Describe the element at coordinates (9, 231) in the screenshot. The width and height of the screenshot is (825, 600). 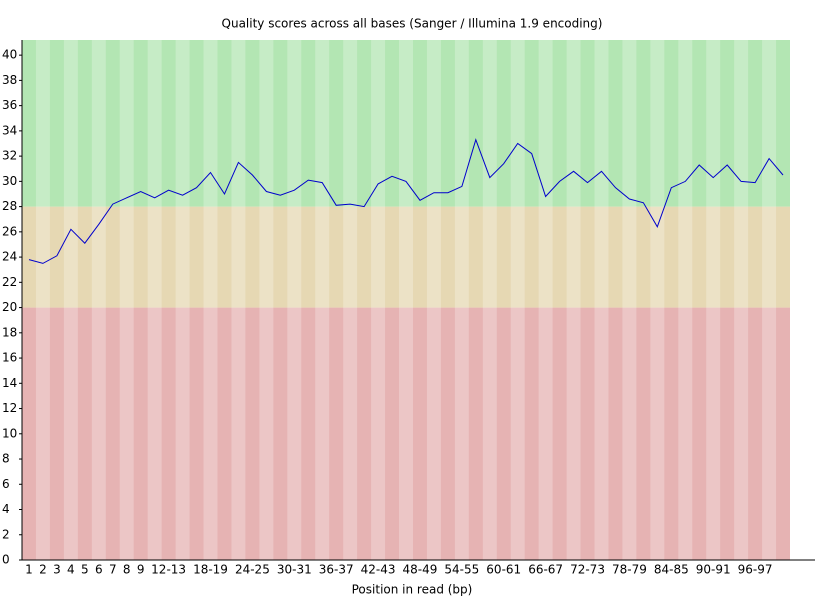
I see `y-tick-label: 26` at that location.